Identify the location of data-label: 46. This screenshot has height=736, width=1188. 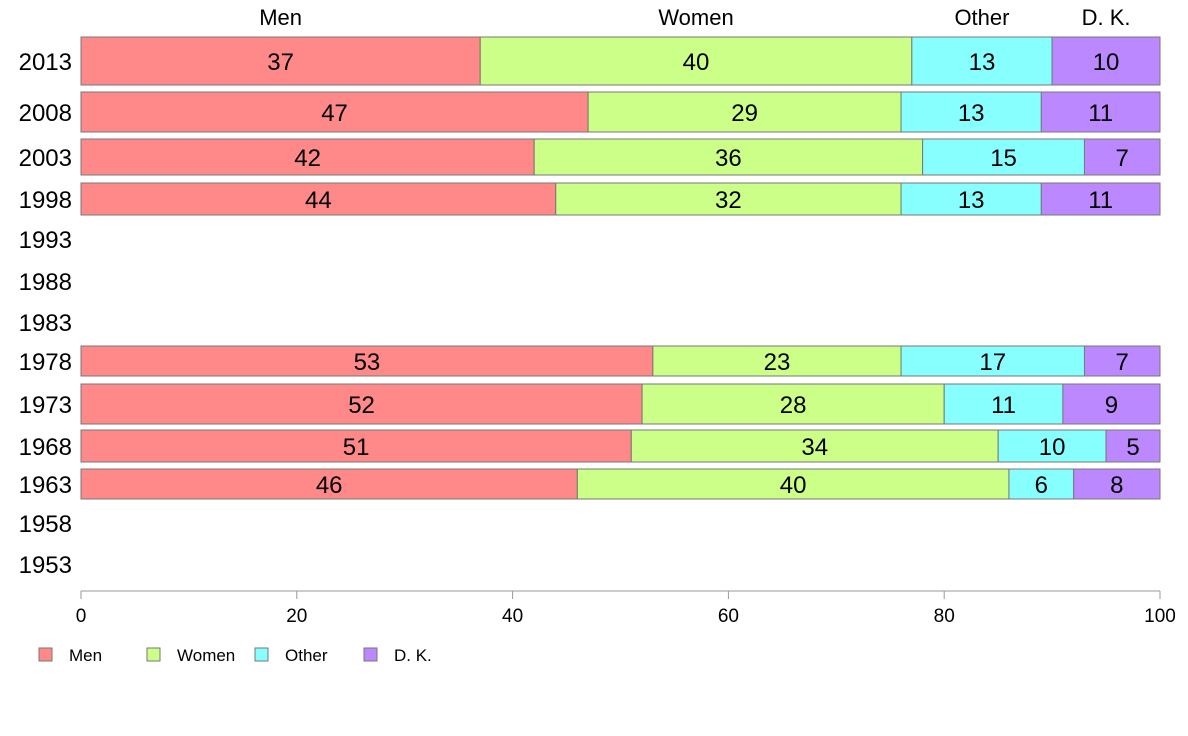
(329, 485).